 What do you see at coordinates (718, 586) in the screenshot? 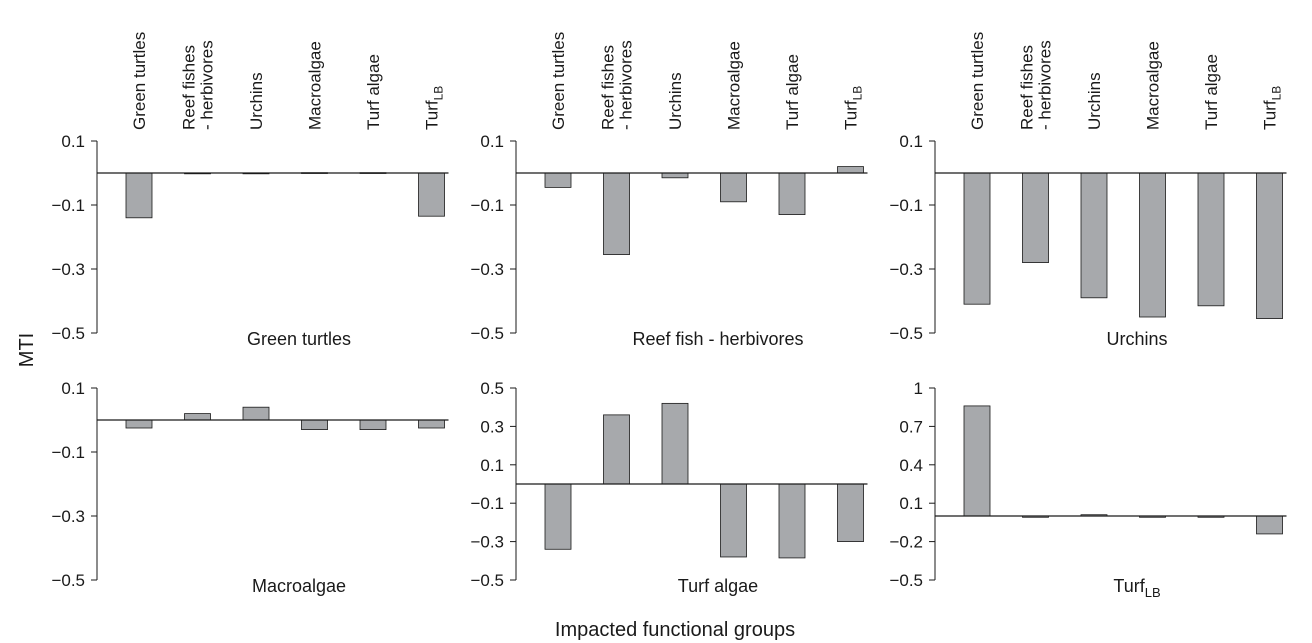
I see `panel-title: Turf algae` at bounding box center [718, 586].